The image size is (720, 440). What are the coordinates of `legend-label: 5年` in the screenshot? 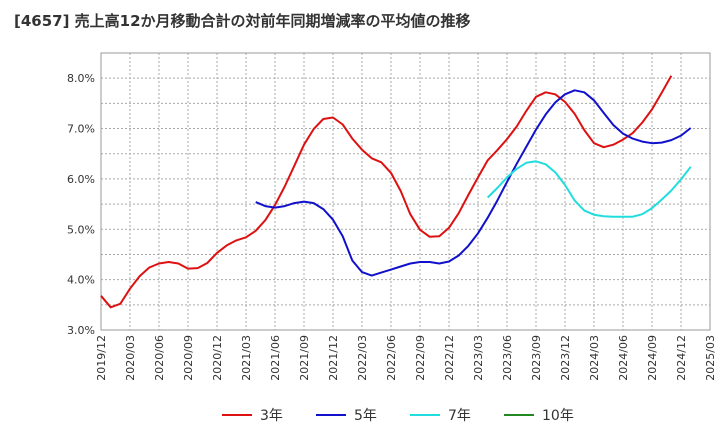 It's located at (365, 416).